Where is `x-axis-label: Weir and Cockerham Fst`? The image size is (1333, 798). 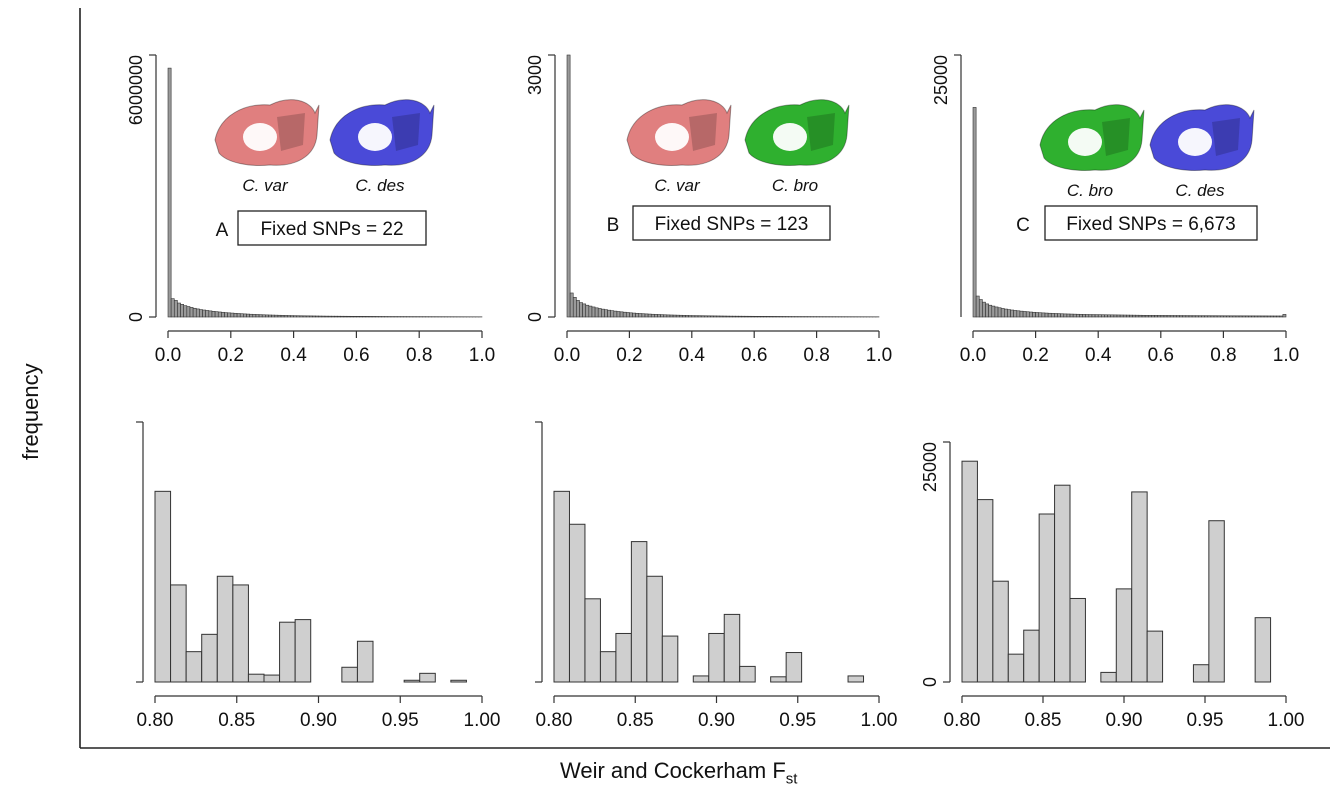 x-axis-label: Weir and Cockerham Fst is located at coordinates (678, 772).